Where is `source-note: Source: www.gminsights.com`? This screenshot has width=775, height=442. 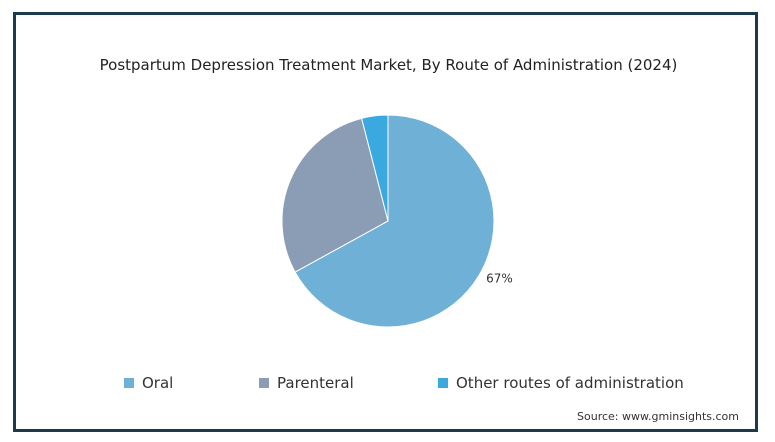 source-note: Source: www.gminsights.com is located at coordinates (658, 416).